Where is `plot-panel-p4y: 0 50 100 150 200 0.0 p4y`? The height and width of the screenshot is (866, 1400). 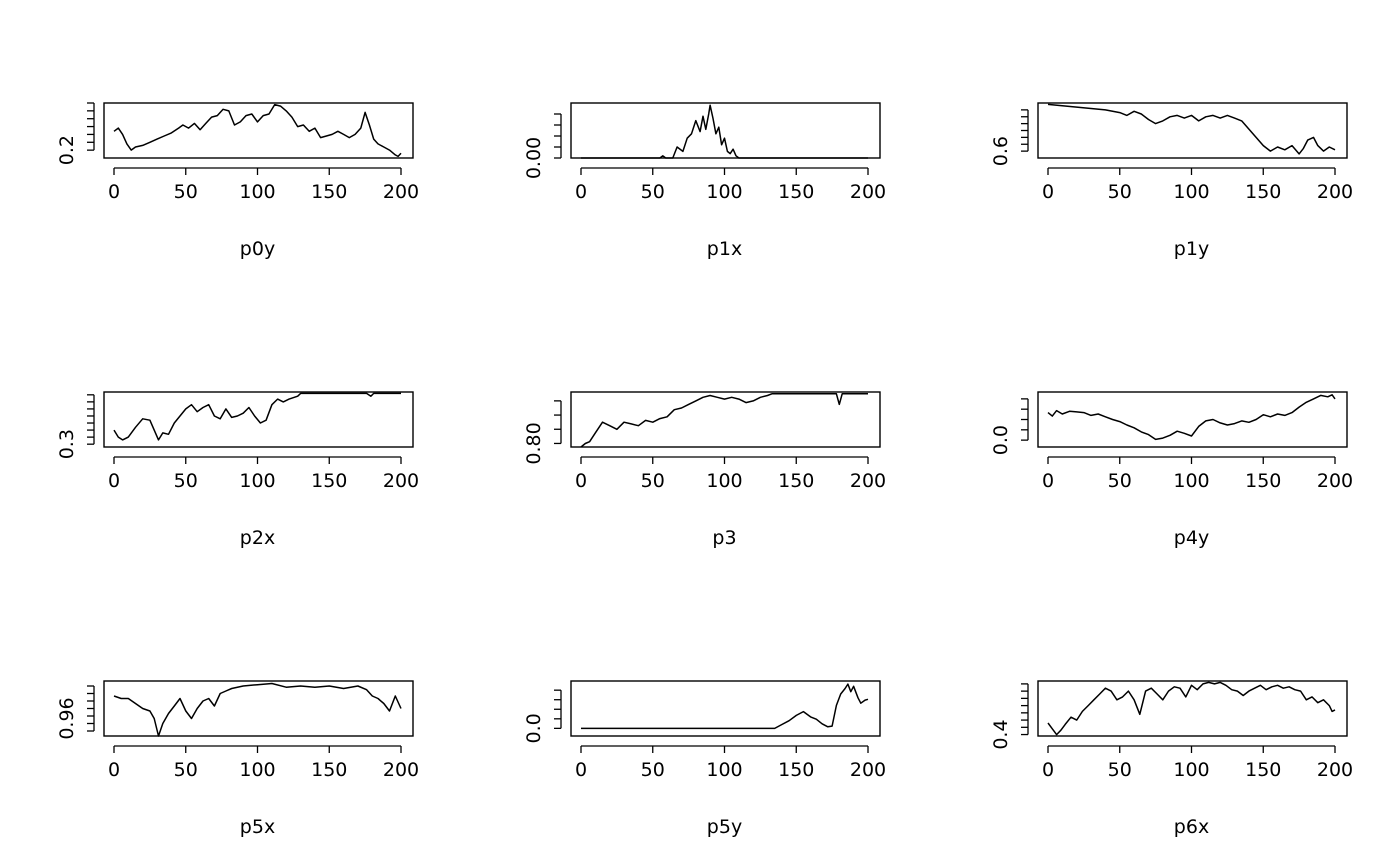 plot-panel-p4y: 0 50 100 150 200 0.0 p4y is located at coordinates (1171, 470).